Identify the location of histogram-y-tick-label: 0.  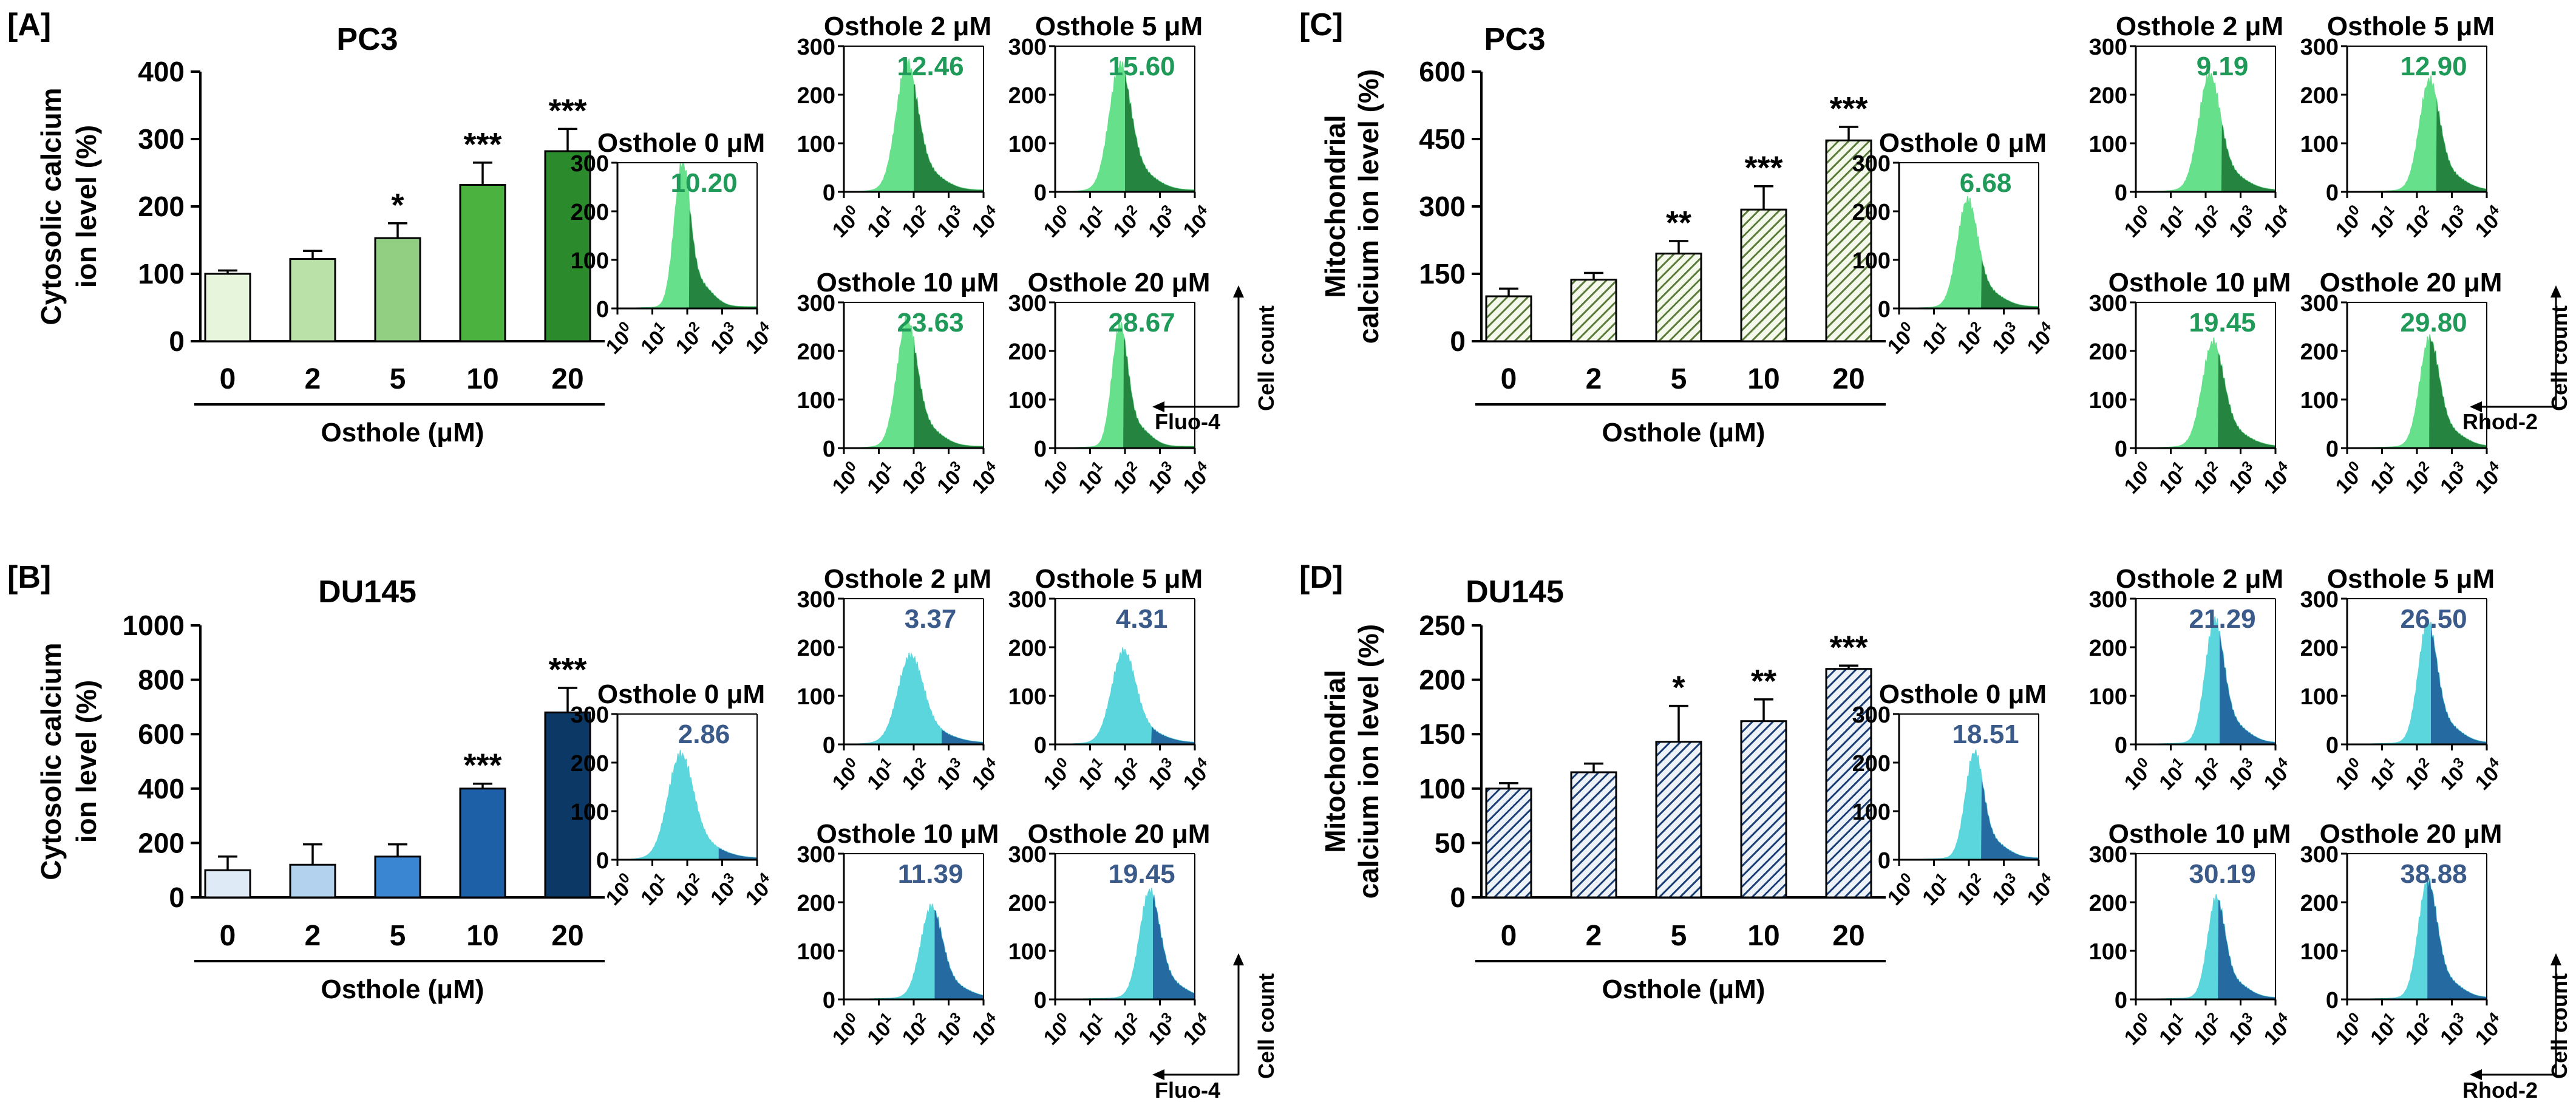
(1040, 193).